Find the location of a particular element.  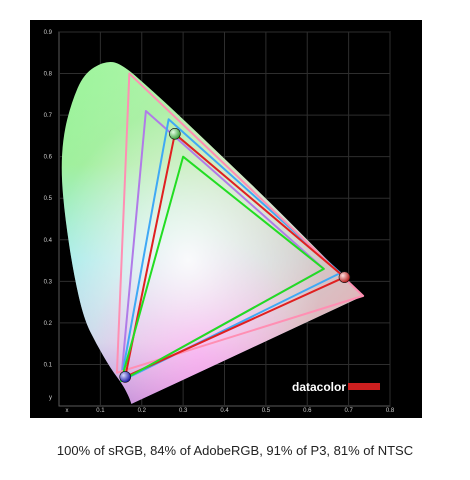

datacolor-logo-text: datacolor is located at coordinates (319, 387).